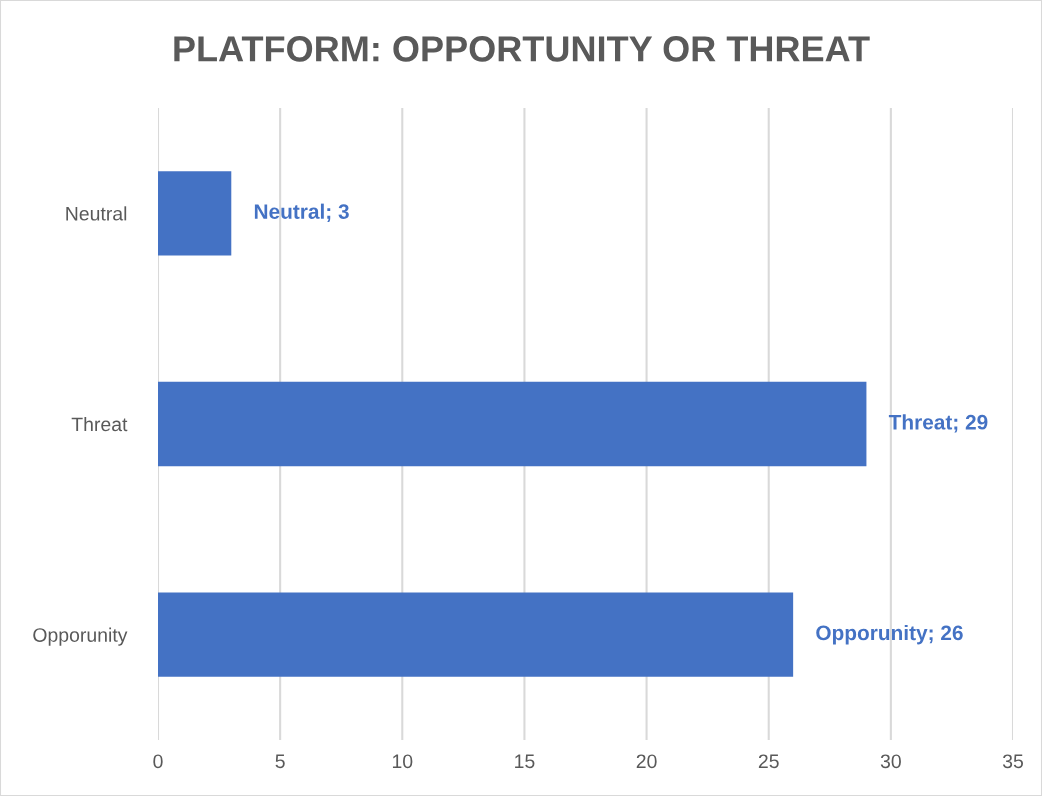 The height and width of the screenshot is (796, 1042). What do you see at coordinates (768, 761) in the screenshot?
I see `x-tick-label: 25` at bounding box center [768, 761].